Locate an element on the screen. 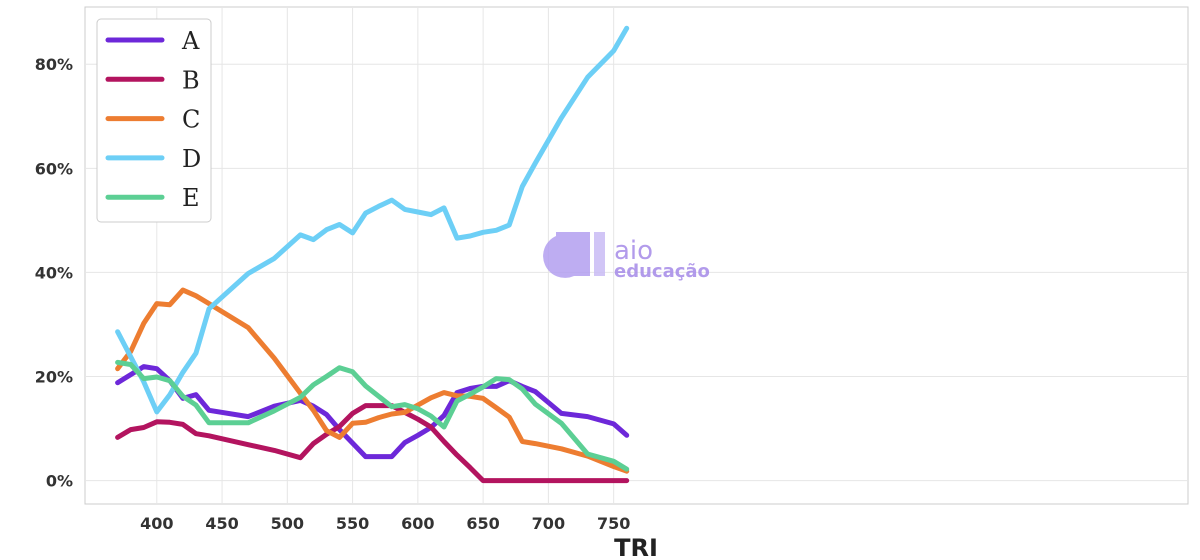 Image resolution: width=1200 pixels, height=560 pixels. y-tick-label: 40% is located at coordinates (54, 272).